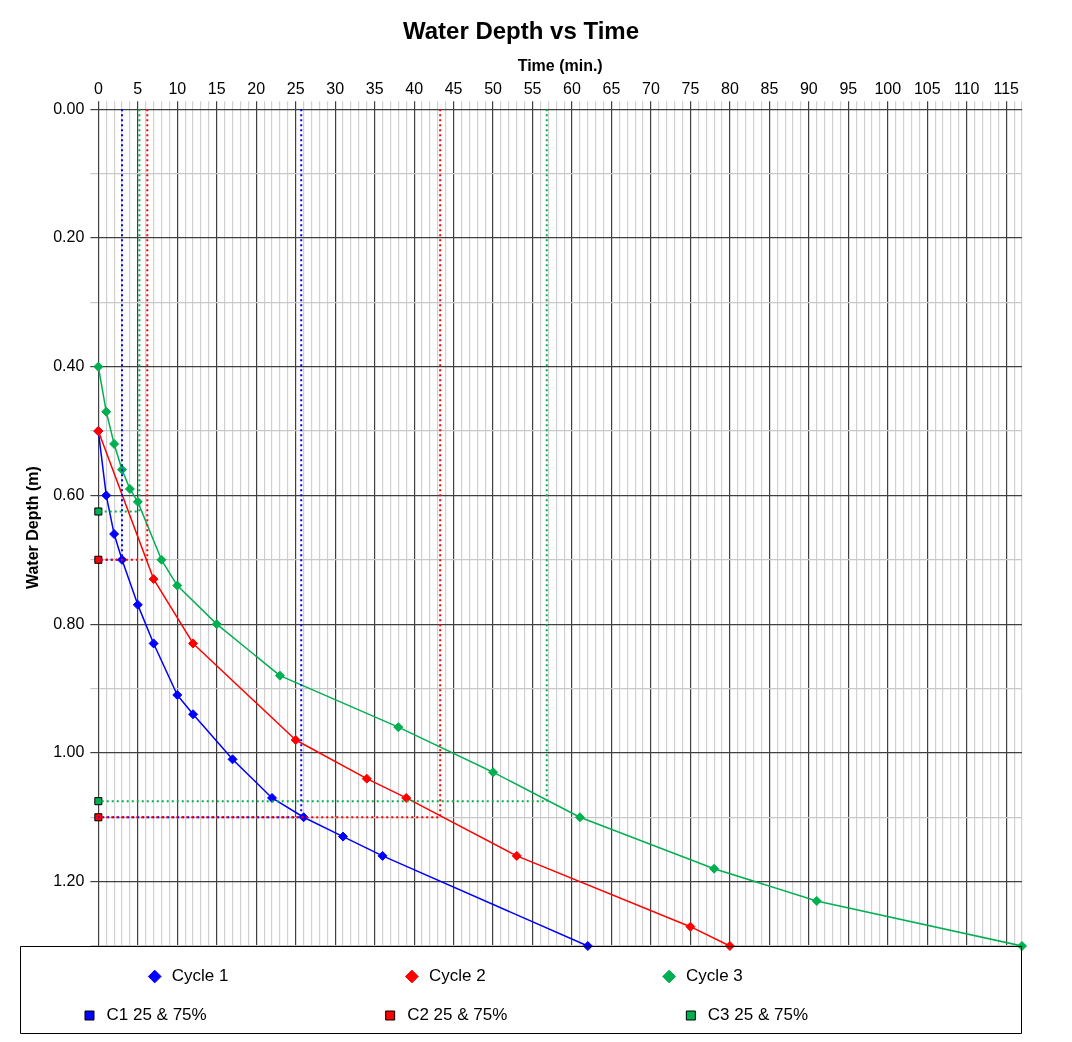 This screenshot has width=1072, height=1042. Describe the element at coordinates (33, 528) in the screenshot. I see `y-axis-title: Water Depth (m)` at that location.